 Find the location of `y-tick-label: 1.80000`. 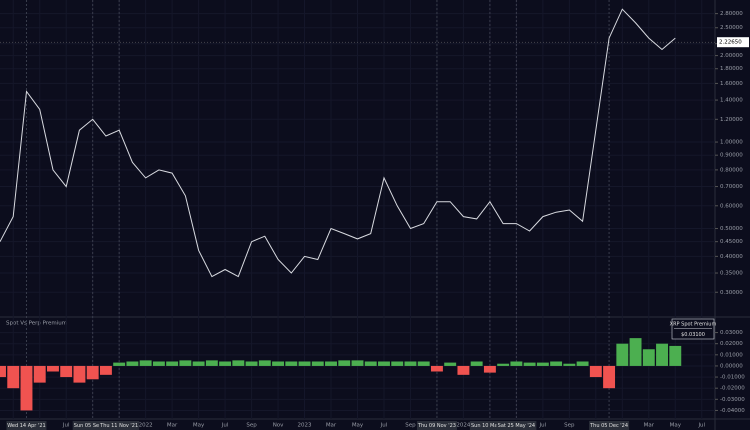

y-tick-label: 1.80000 is located at coordinates (731, 69).